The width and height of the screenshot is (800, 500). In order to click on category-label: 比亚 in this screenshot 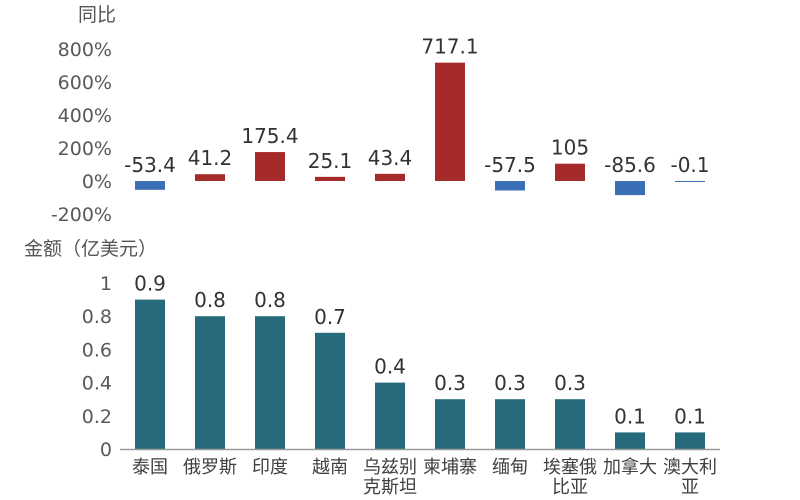, I will do `click(570, 487)`.